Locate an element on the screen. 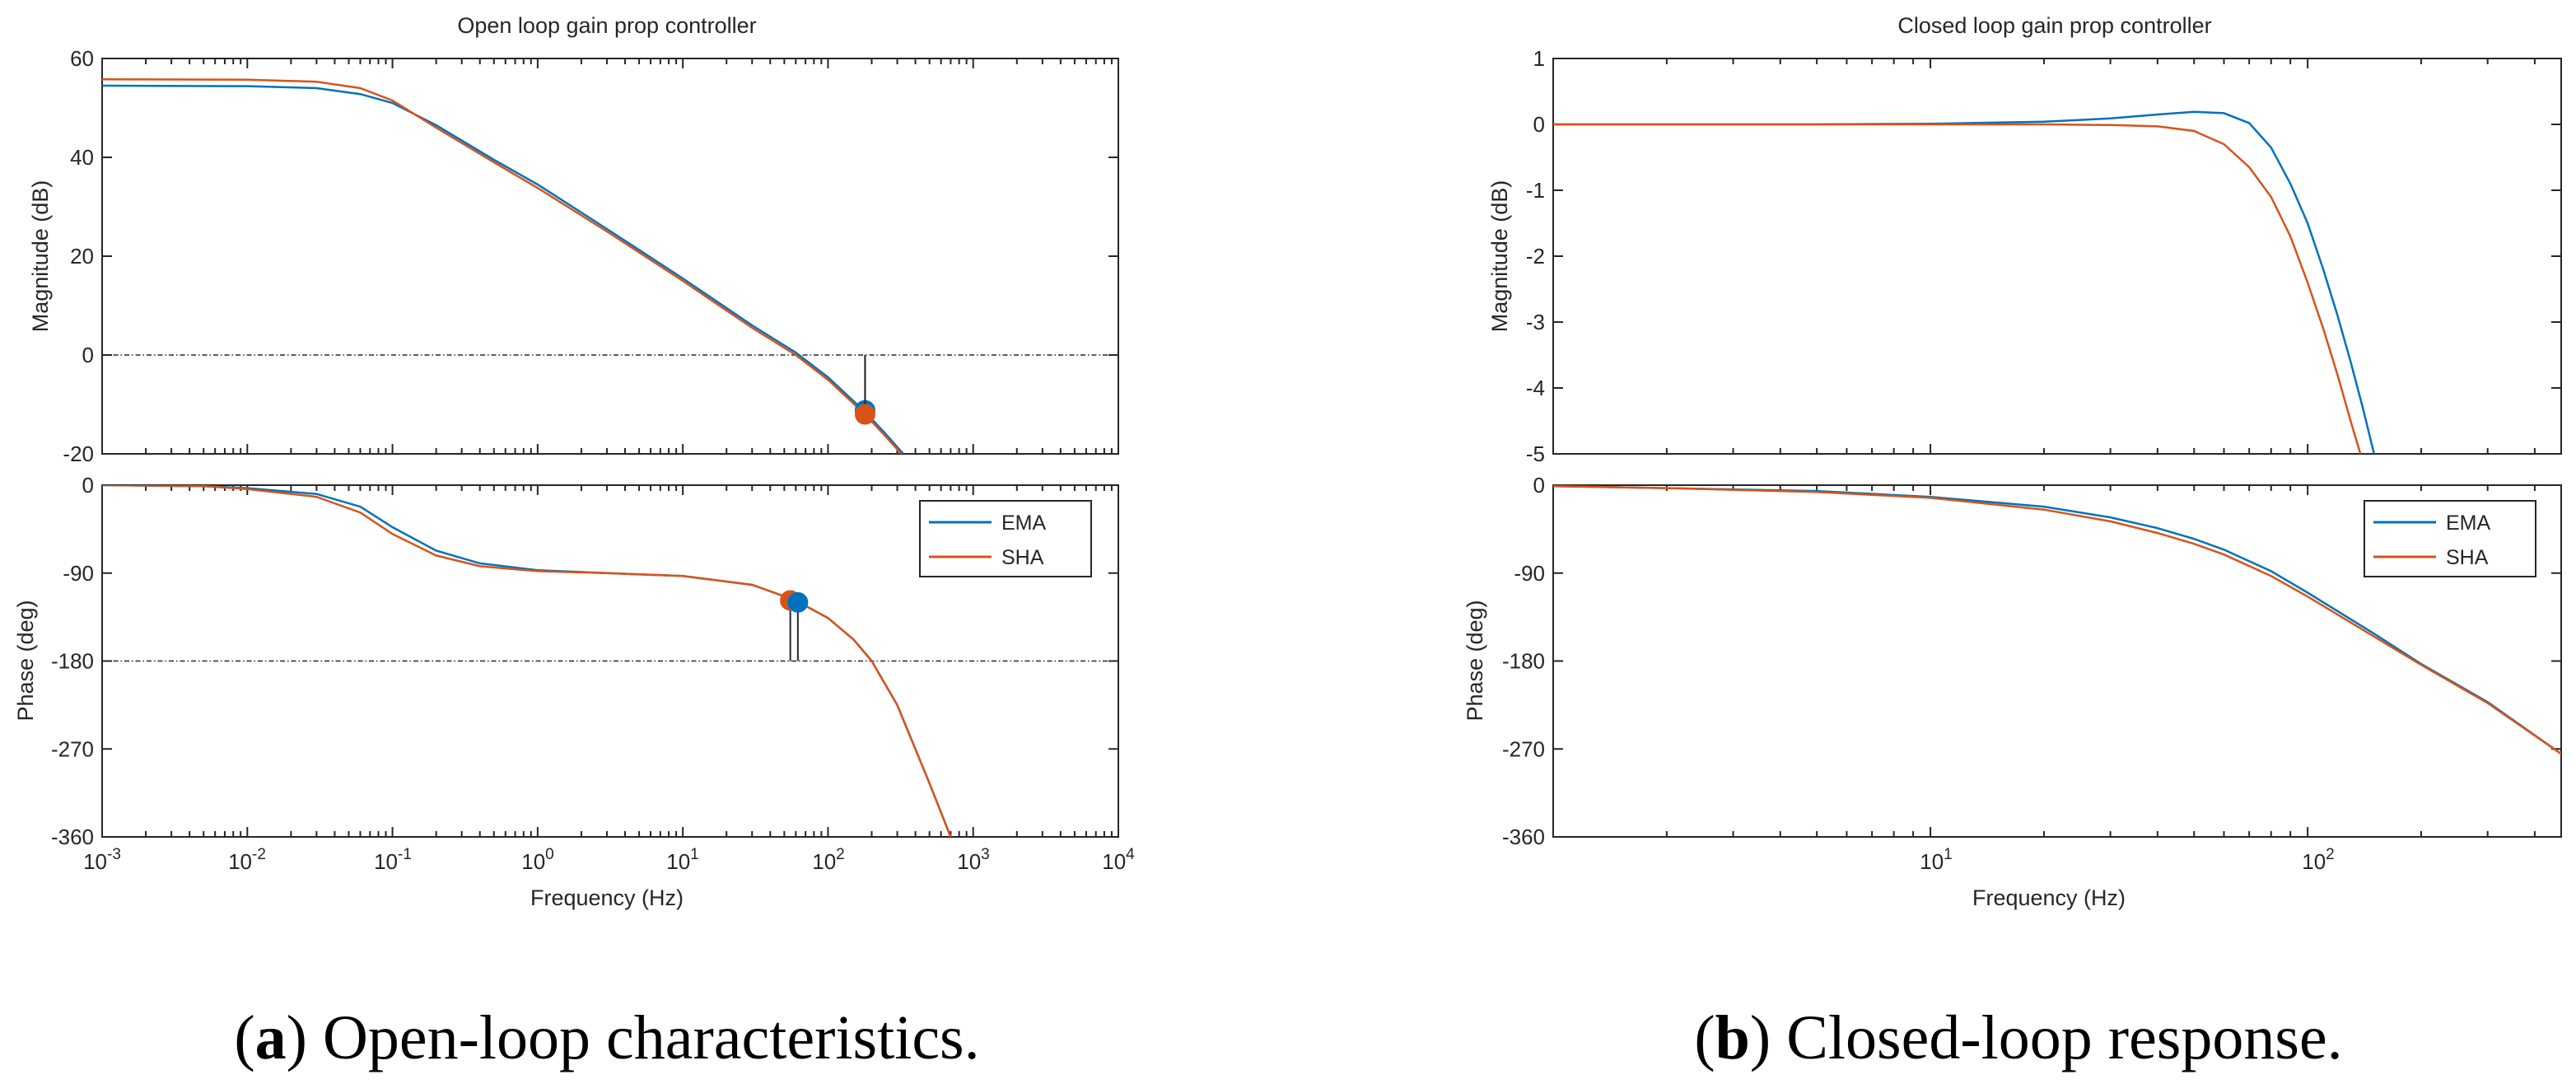 The width and height of the screenshot is (2576, 1084). chart-b-magnitude-plot-area is located at coordinates (2057, 256).